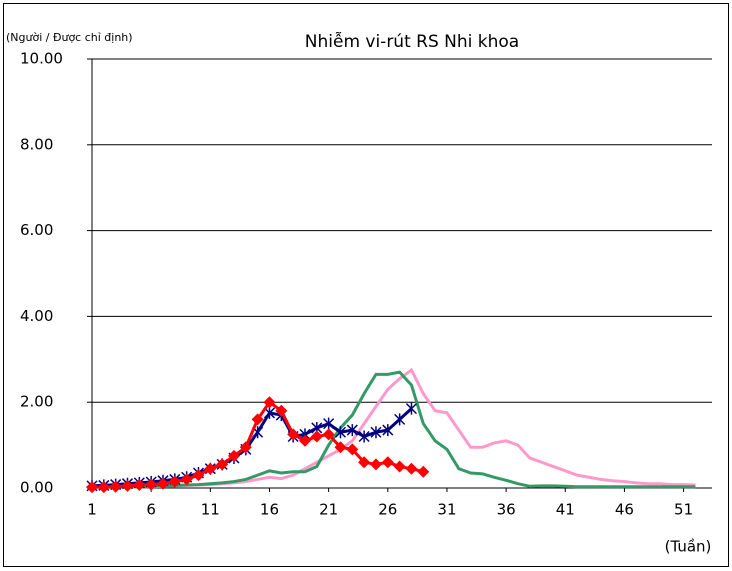  What do you see at coordinates (412, 41) in the screenshot?
I see `chart-title: Nhiễm vi-rút RS Nhi khoa` at bounding box center [412, 41].